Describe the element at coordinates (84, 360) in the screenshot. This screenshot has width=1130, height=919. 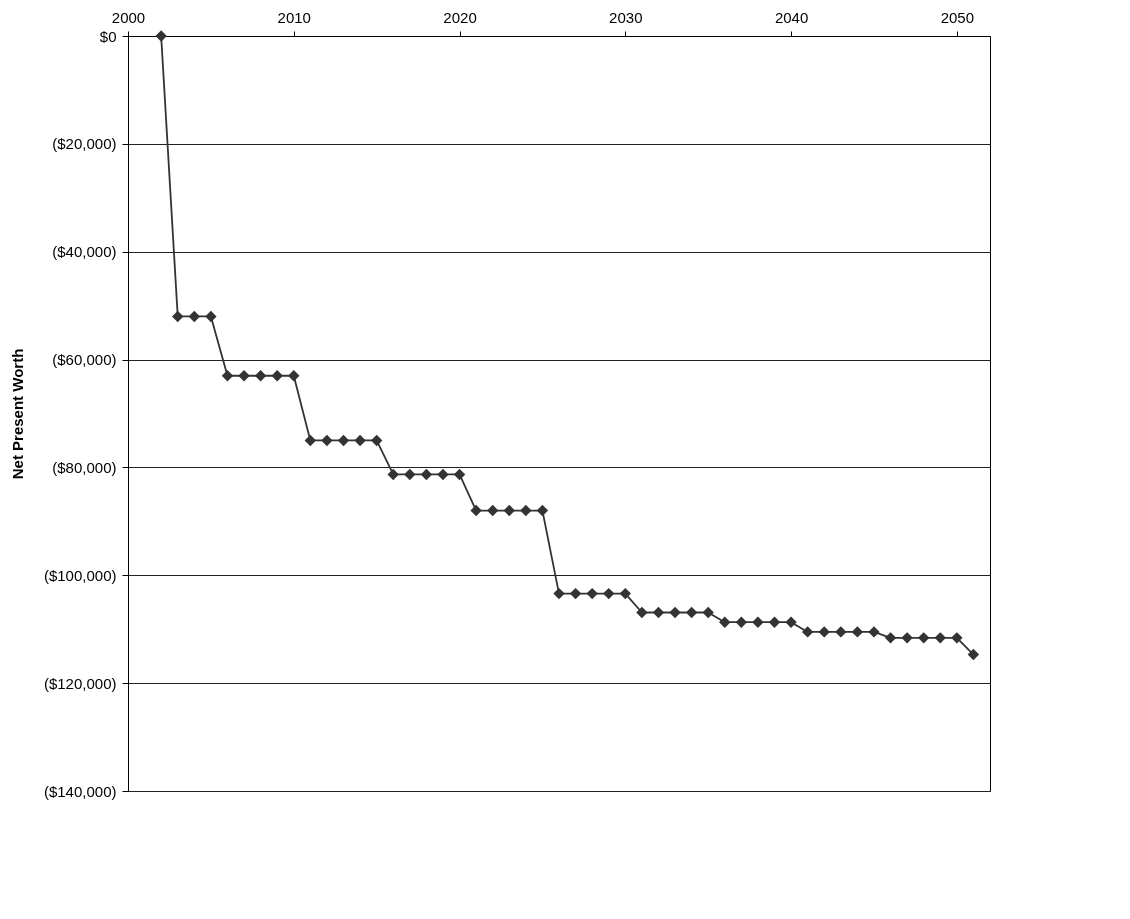
I see `y-tick-label: ($60,000)` at that location.